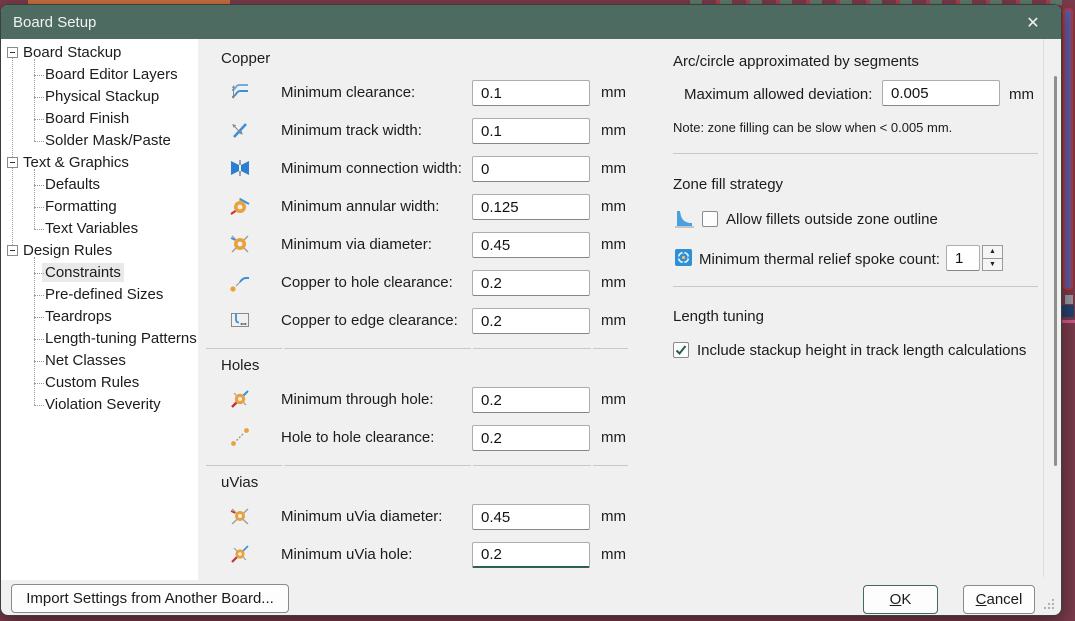 Image resolution: width=1075 pixels, height=621 pixels. What do you see at coordinates (531, 400) in the screenshot?
I see `min-through-hole-input` at bounding box center [531, 400].